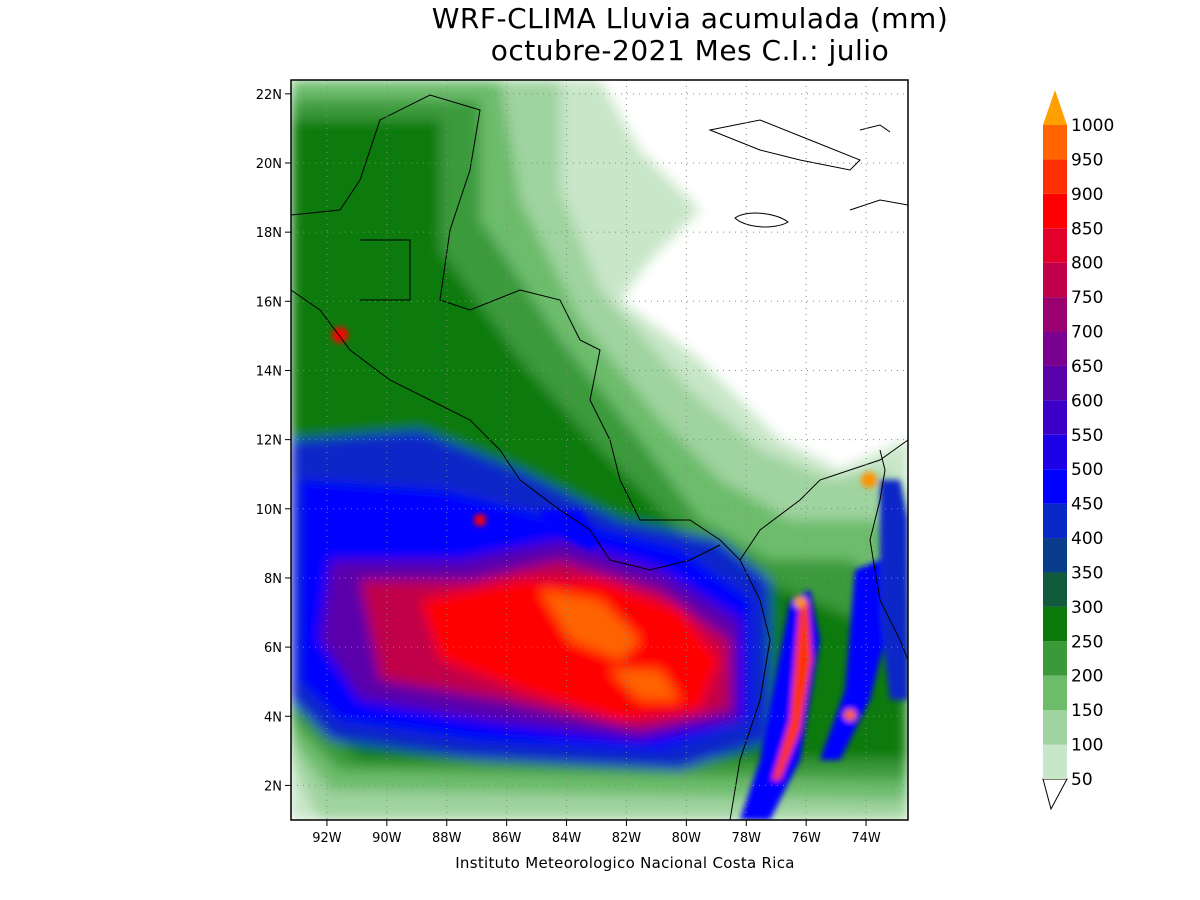  Describe the element at coordinates (1087, 746) in the screenshot. I see `colorbar-label: 100` at that location.